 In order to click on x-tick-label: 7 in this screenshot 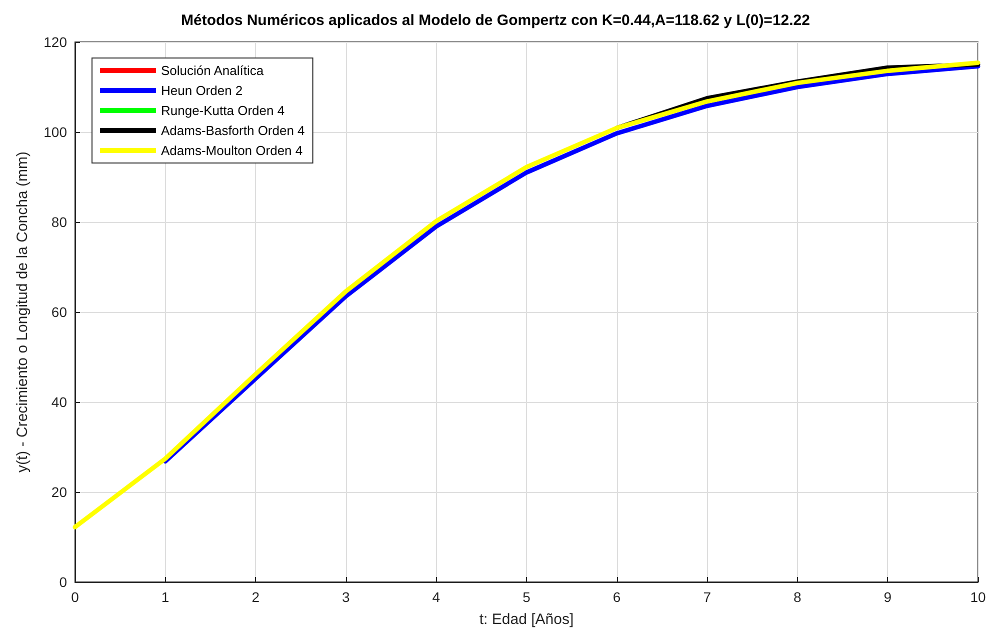, I will do `click(707, 597)`.